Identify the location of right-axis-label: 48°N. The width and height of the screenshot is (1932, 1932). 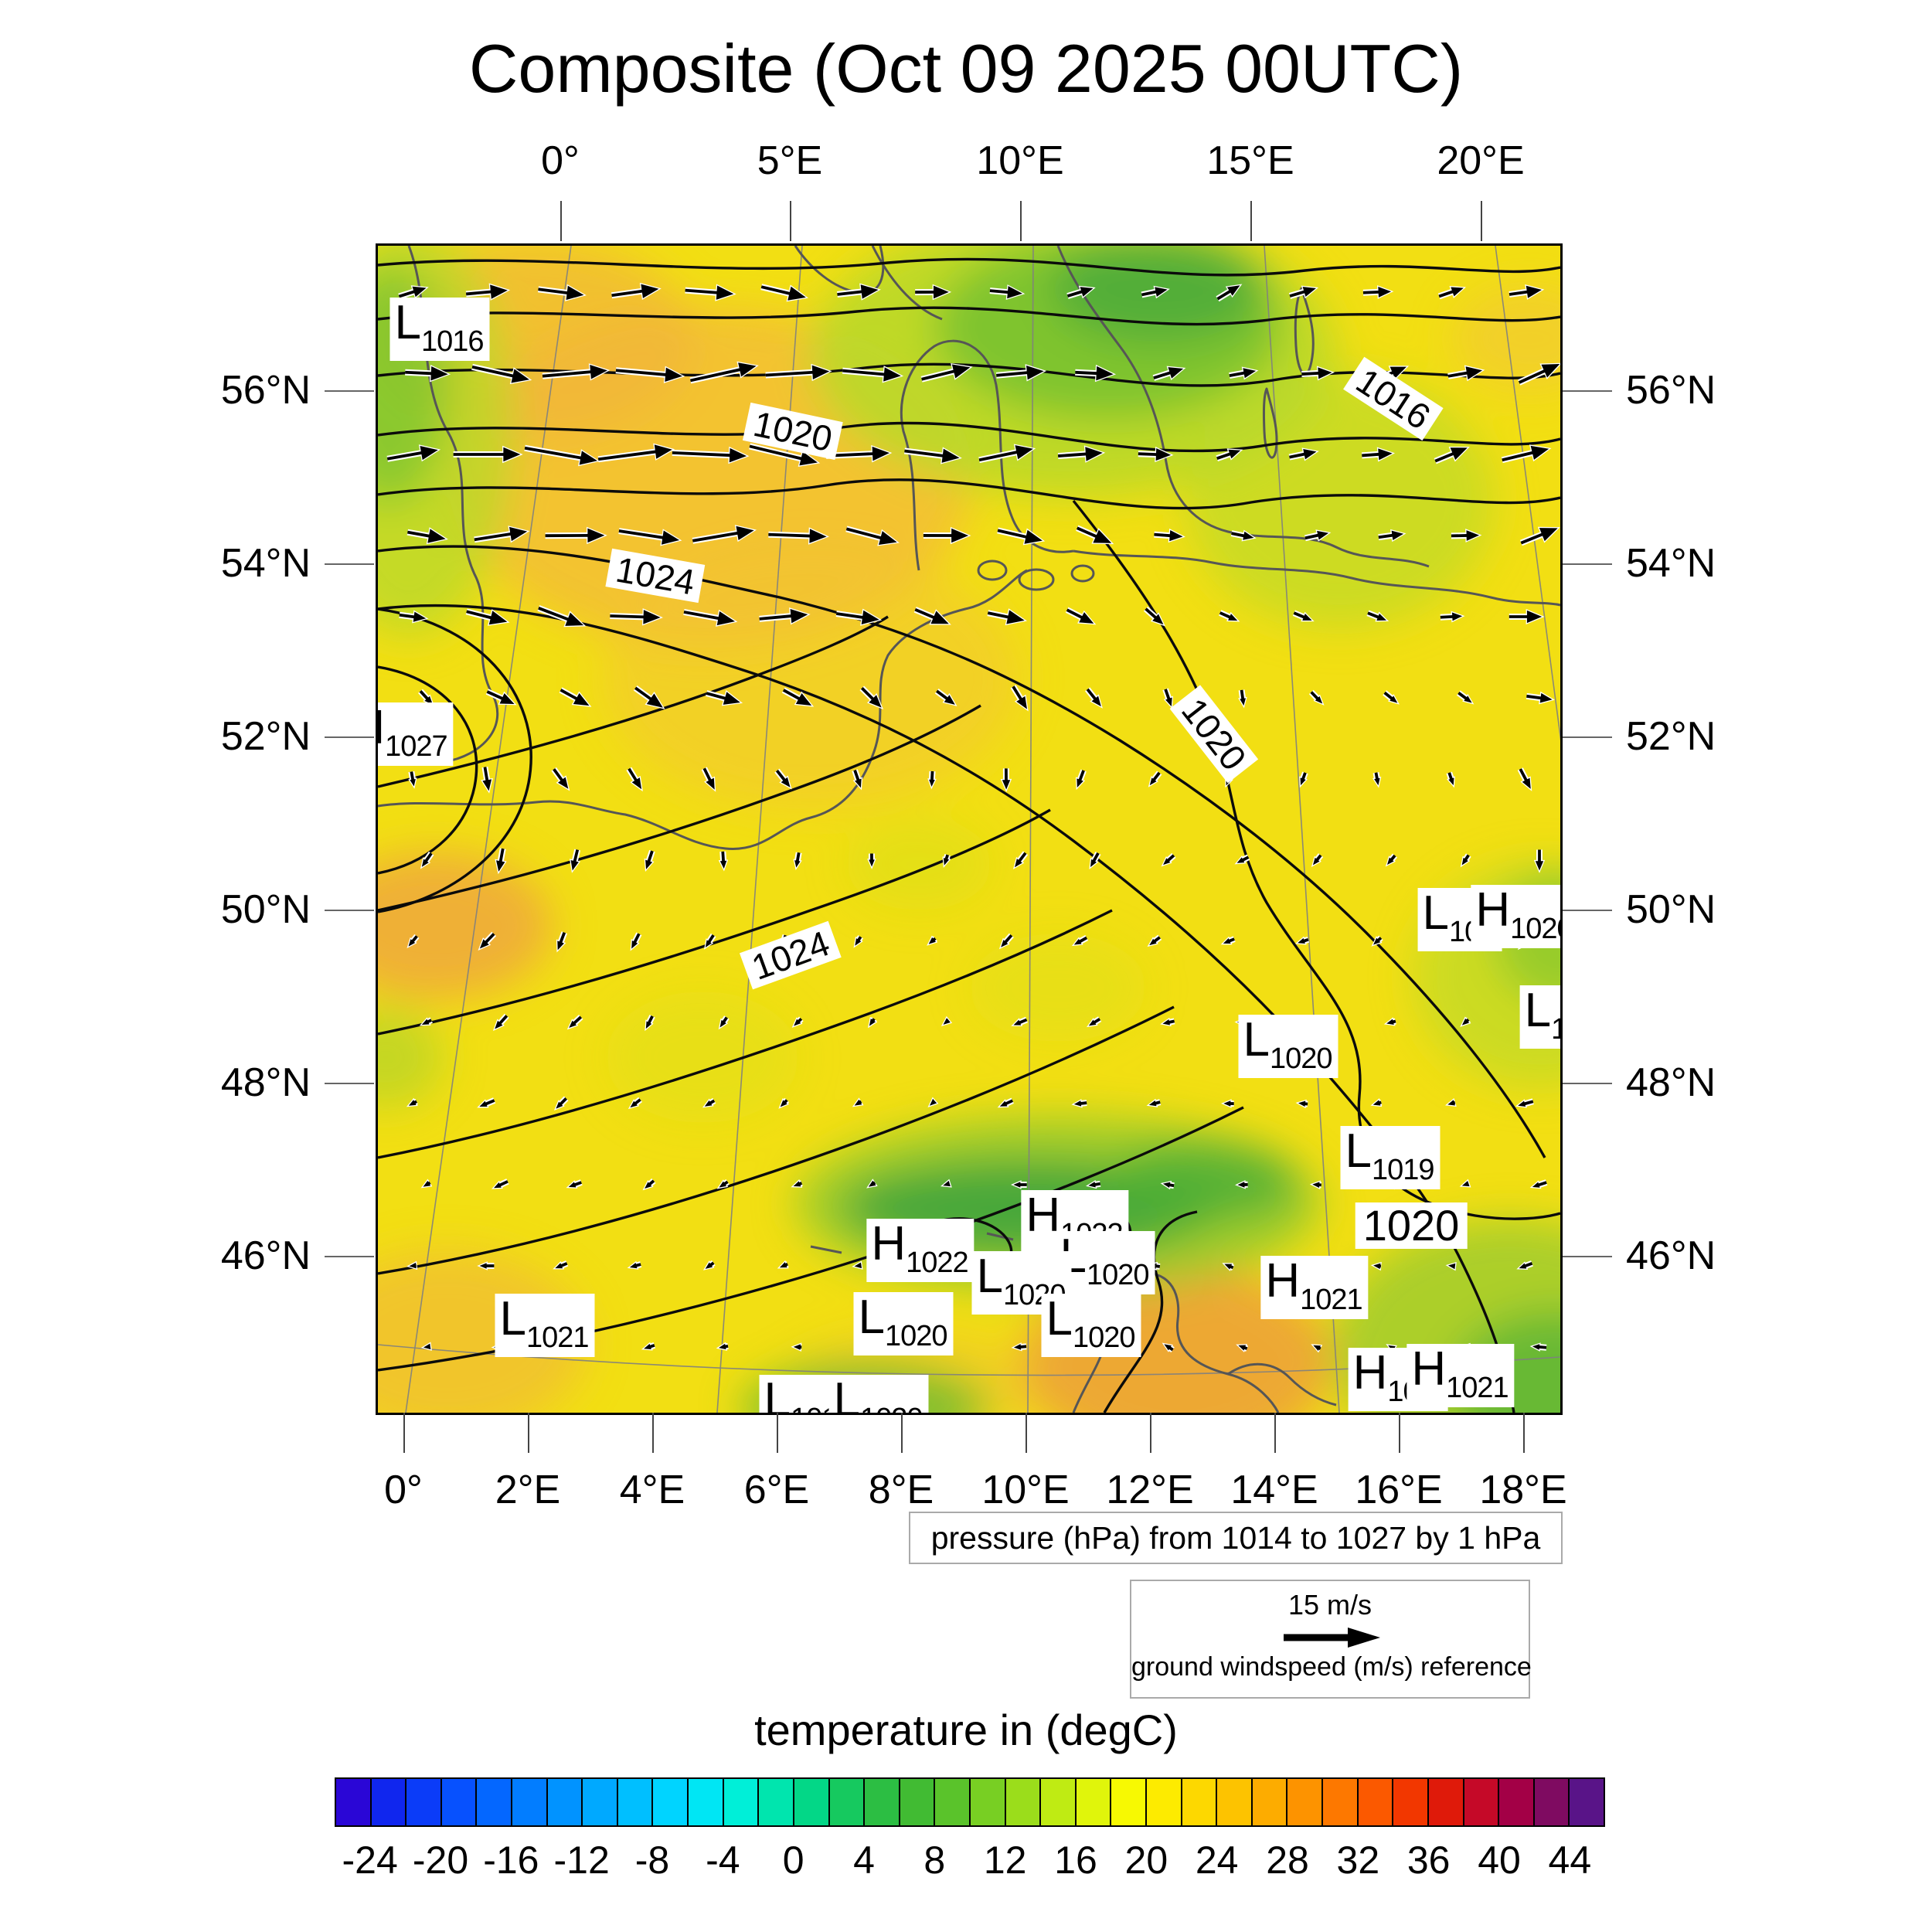
(1671, 1083).